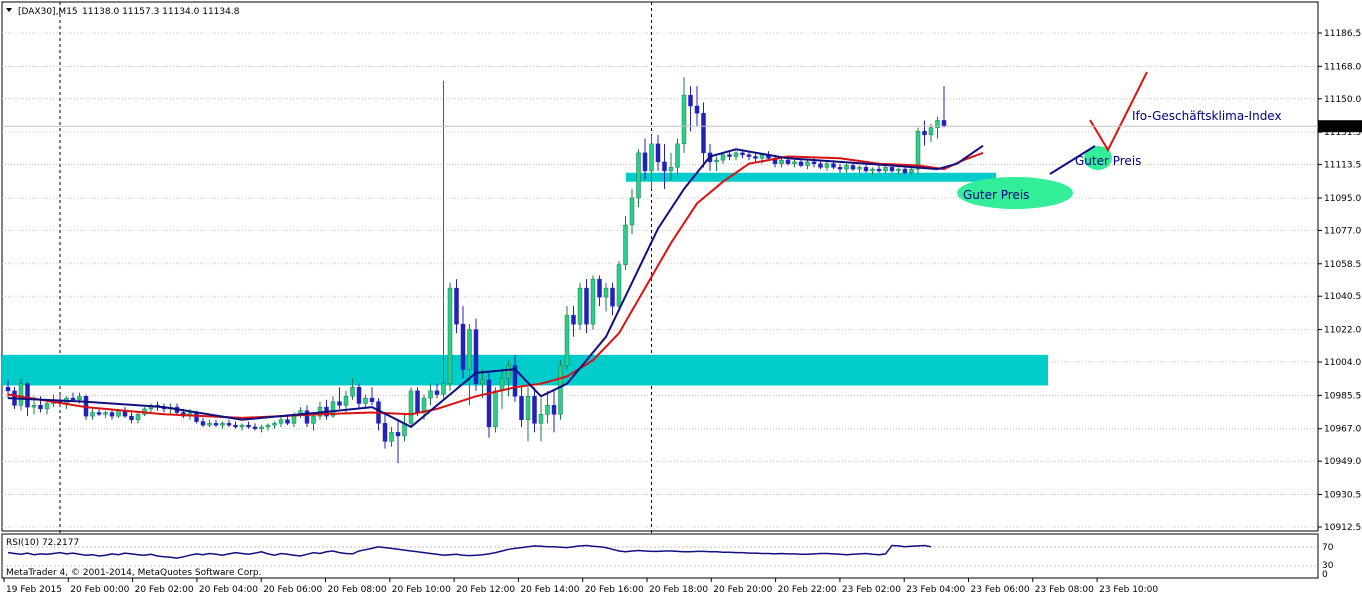  What do you see at coordinates (1342, 462) in the screenshot?
I see `price-tick-label-13: 10949.0` at bounding box center [1342, 462].